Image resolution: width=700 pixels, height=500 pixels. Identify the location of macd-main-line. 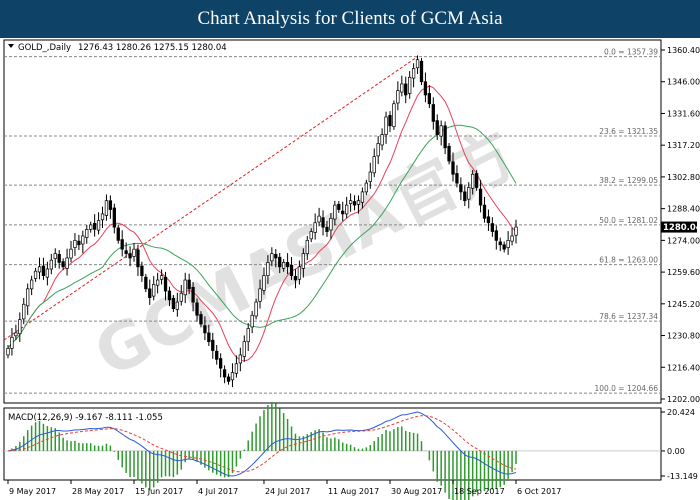
(262, 444).